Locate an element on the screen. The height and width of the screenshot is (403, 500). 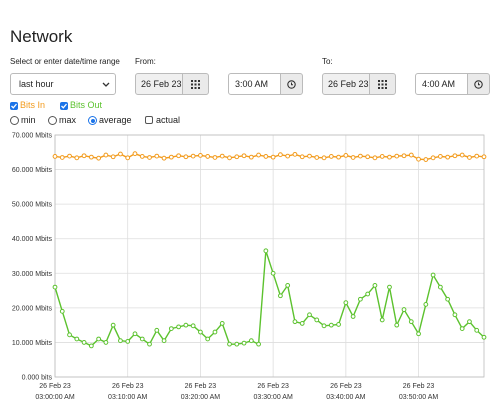
to-date: 26 Feb 23 is located at coordinates (346, 84).